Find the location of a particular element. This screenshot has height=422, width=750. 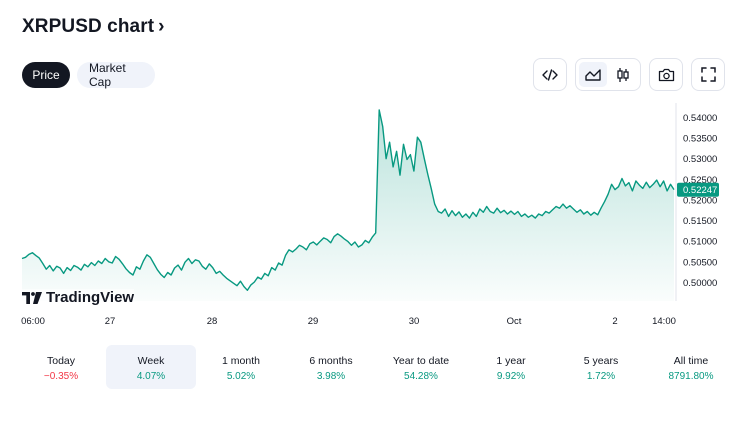

y-tick-label: 0.51000 is located at coordinates (700, 242).